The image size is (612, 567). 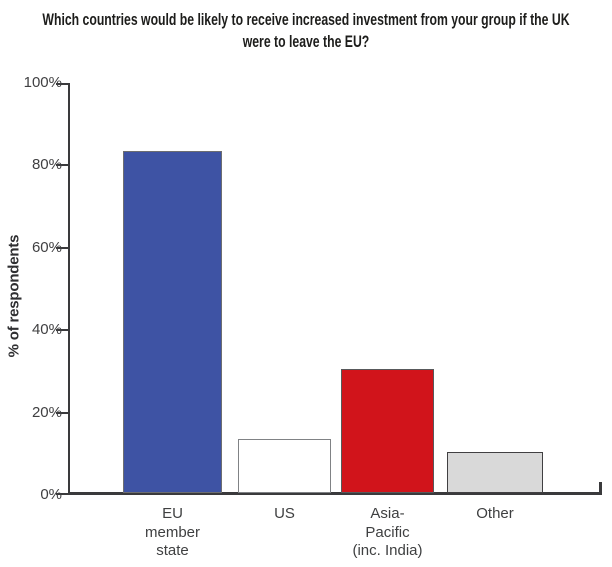 What do you see at coordinates (172, 550) in the screenshot?
I see `x-category-label-line: state` at bounding box center [172, 550].